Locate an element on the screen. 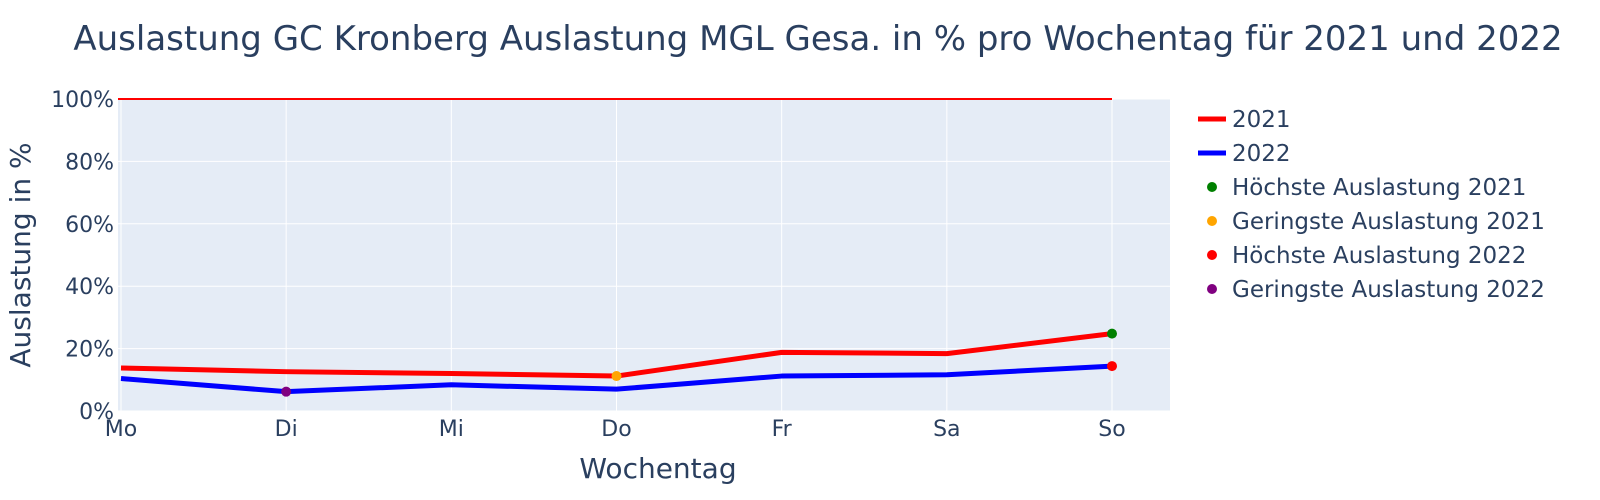 Image resolution: width=1600 pixels, height=500 pixels. x-tick-label: Fr is located at coordinates (782, 429).